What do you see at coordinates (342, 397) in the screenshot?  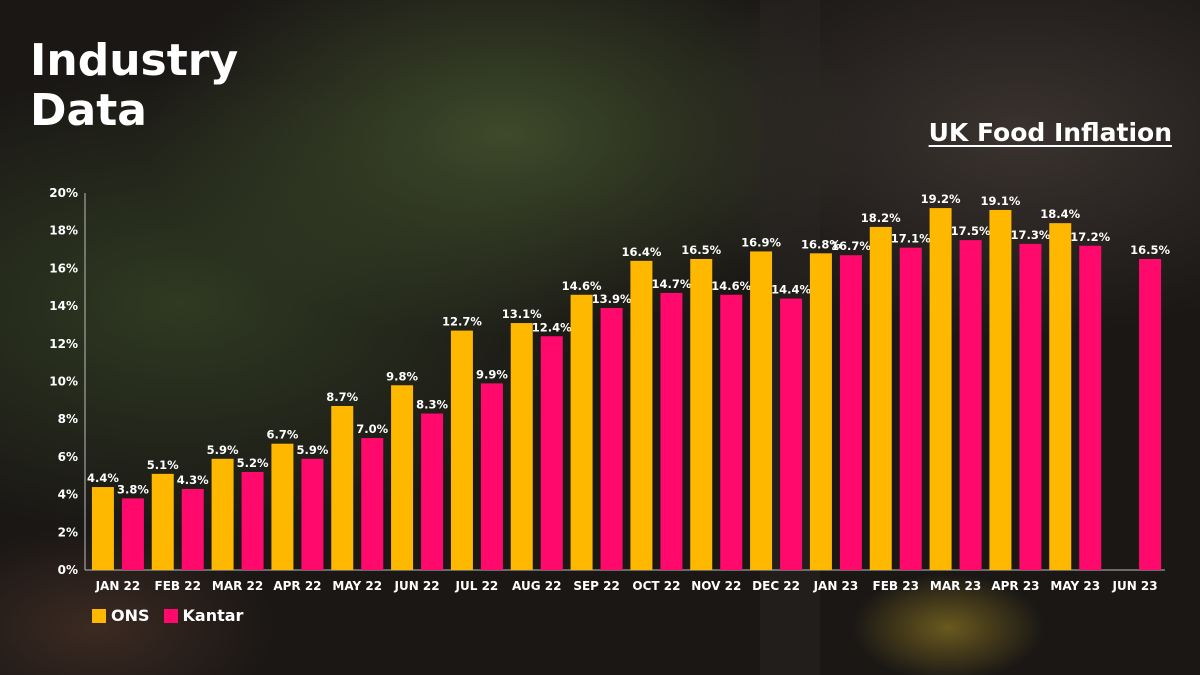 I see `data-label-ons: 8.7%` at bounding box center [342, 397].